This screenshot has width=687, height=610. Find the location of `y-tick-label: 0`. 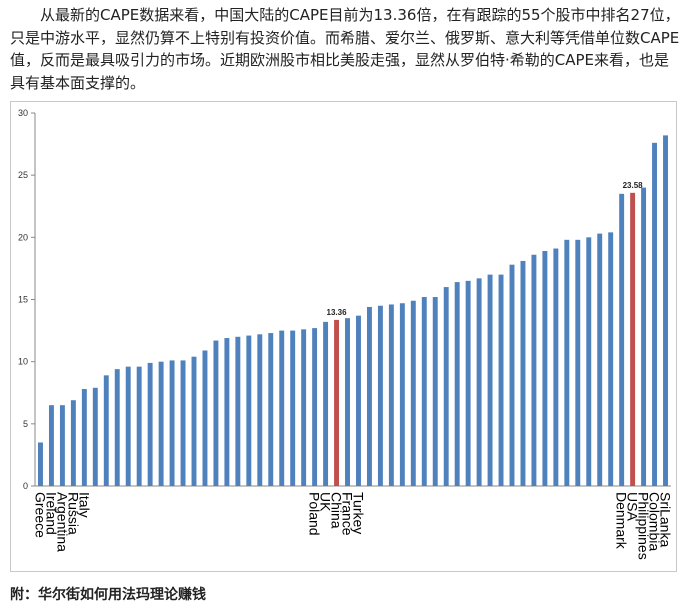

y-tick-label: 0 is located at coordinates (25, 486).